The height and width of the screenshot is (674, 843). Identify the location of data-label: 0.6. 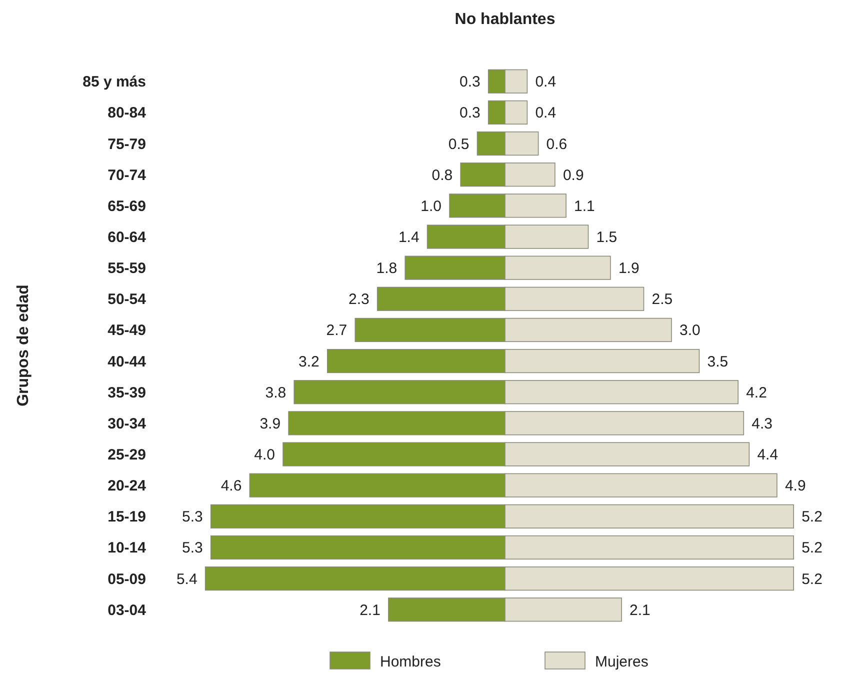
(557, 144).